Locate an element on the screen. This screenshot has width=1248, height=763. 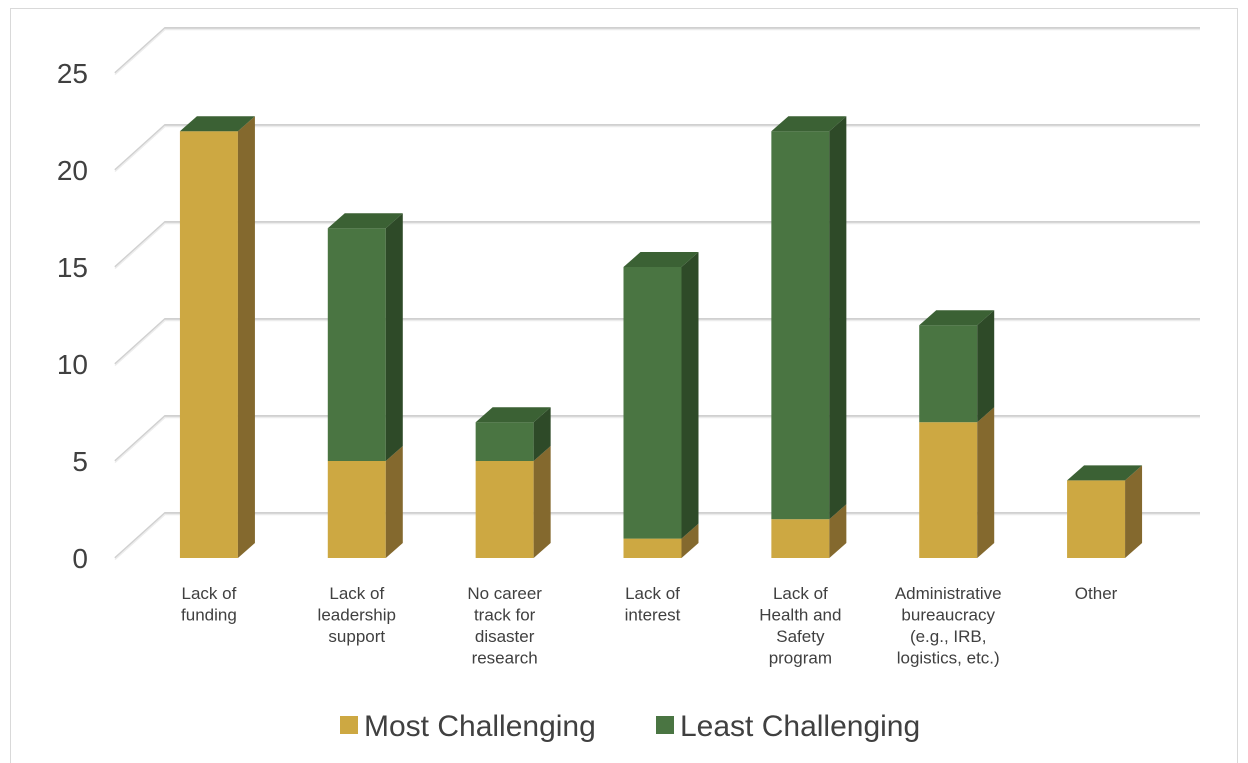
legend-label-least-challenging: Least Challenging is located at coordinates (800, 726).